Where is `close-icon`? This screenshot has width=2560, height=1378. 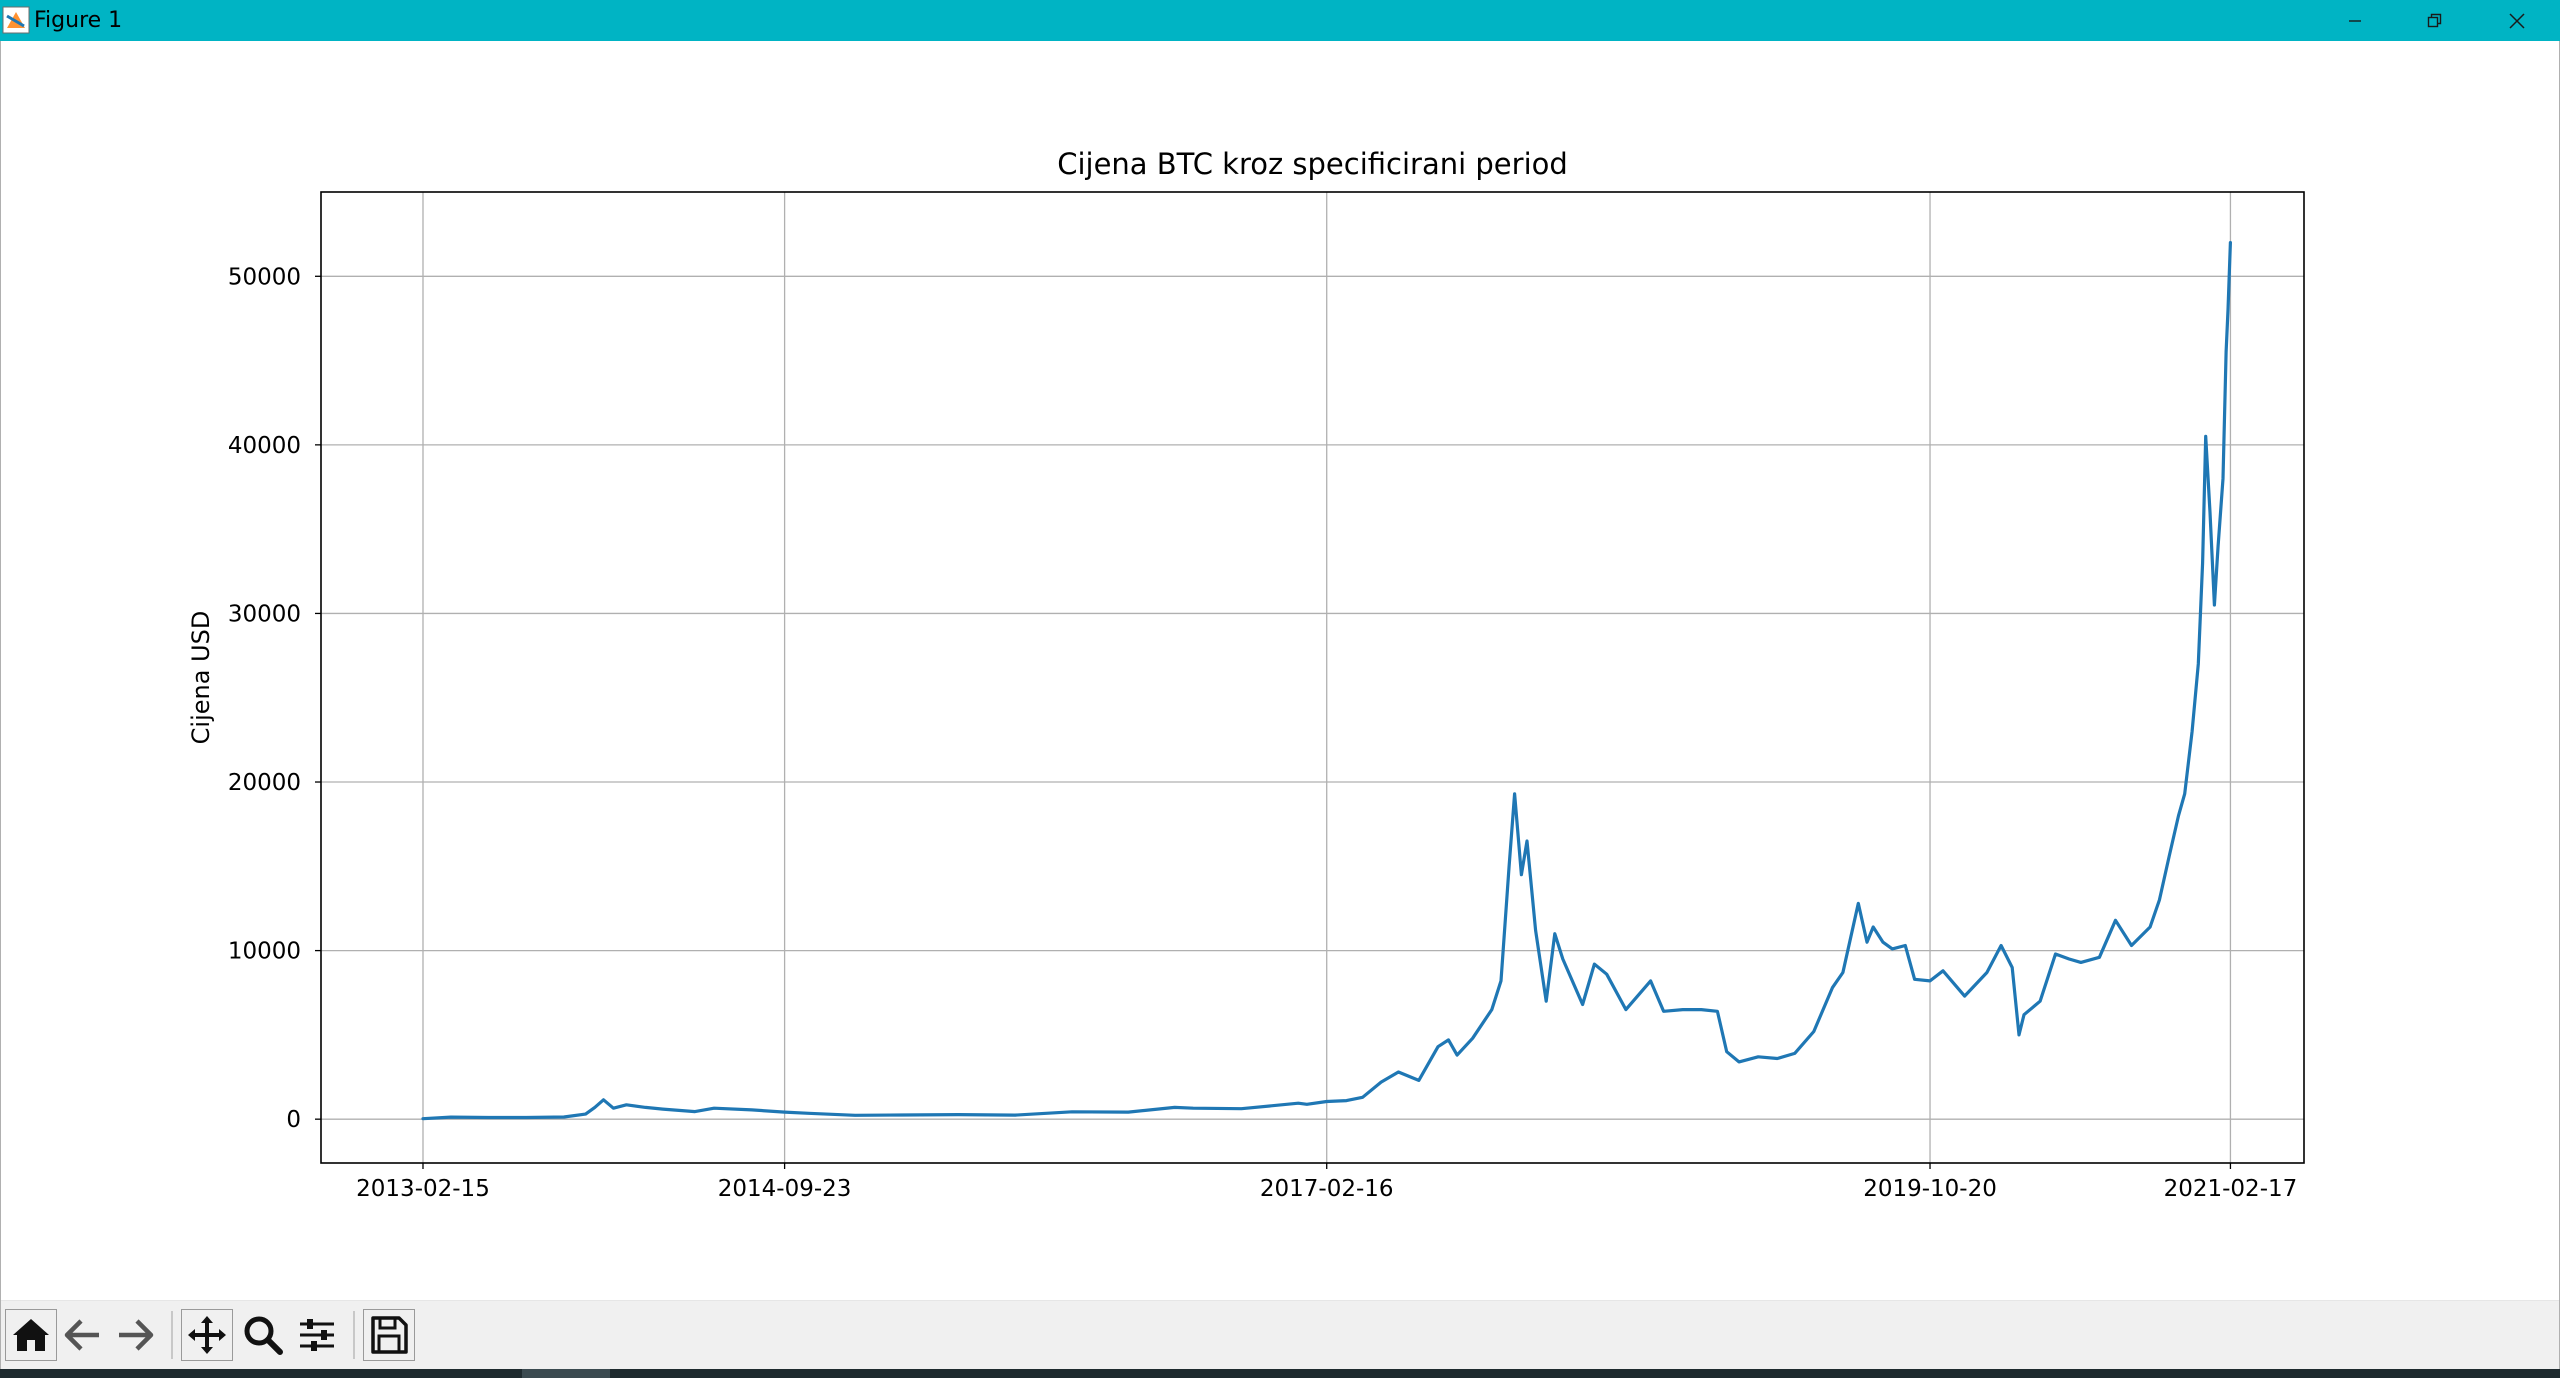 close-icon is located at coordinates (2517, 20).